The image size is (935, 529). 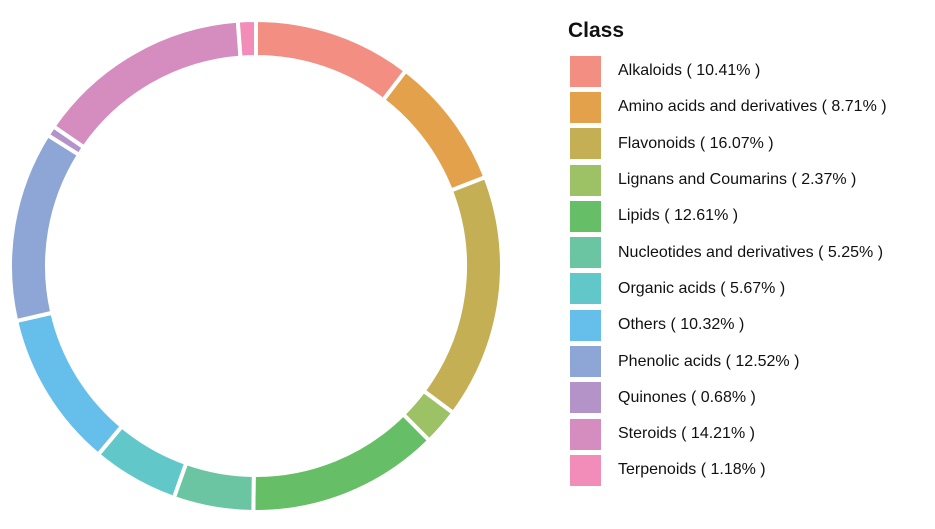 I want to click on legend-item: Organic acids ( 5.67% ), so click(x=748, y=289).